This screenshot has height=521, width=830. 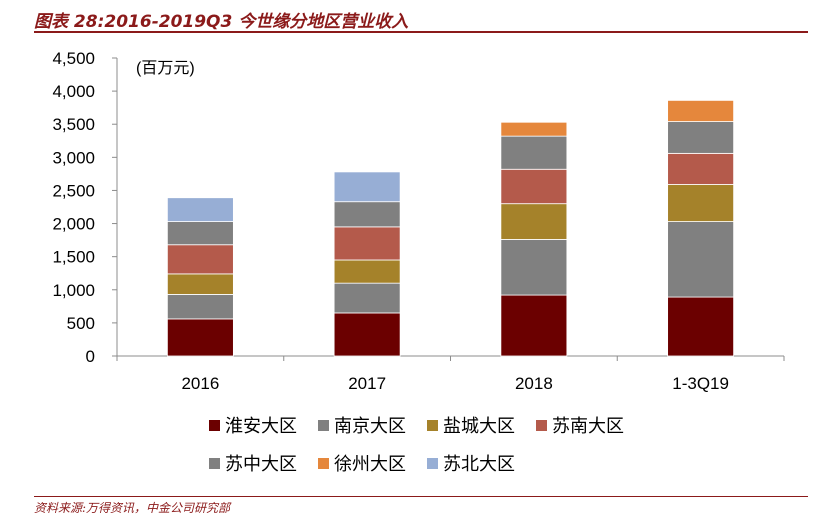 I want to click on x-tick-label: 2017, so click(x=367, y=383).